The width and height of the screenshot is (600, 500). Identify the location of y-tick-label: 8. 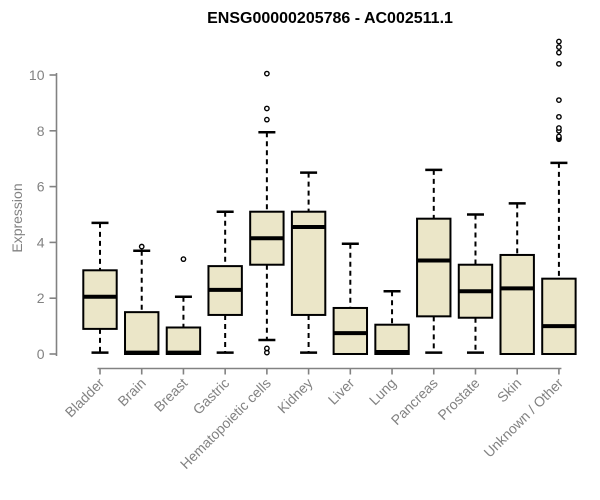
(41, 131).